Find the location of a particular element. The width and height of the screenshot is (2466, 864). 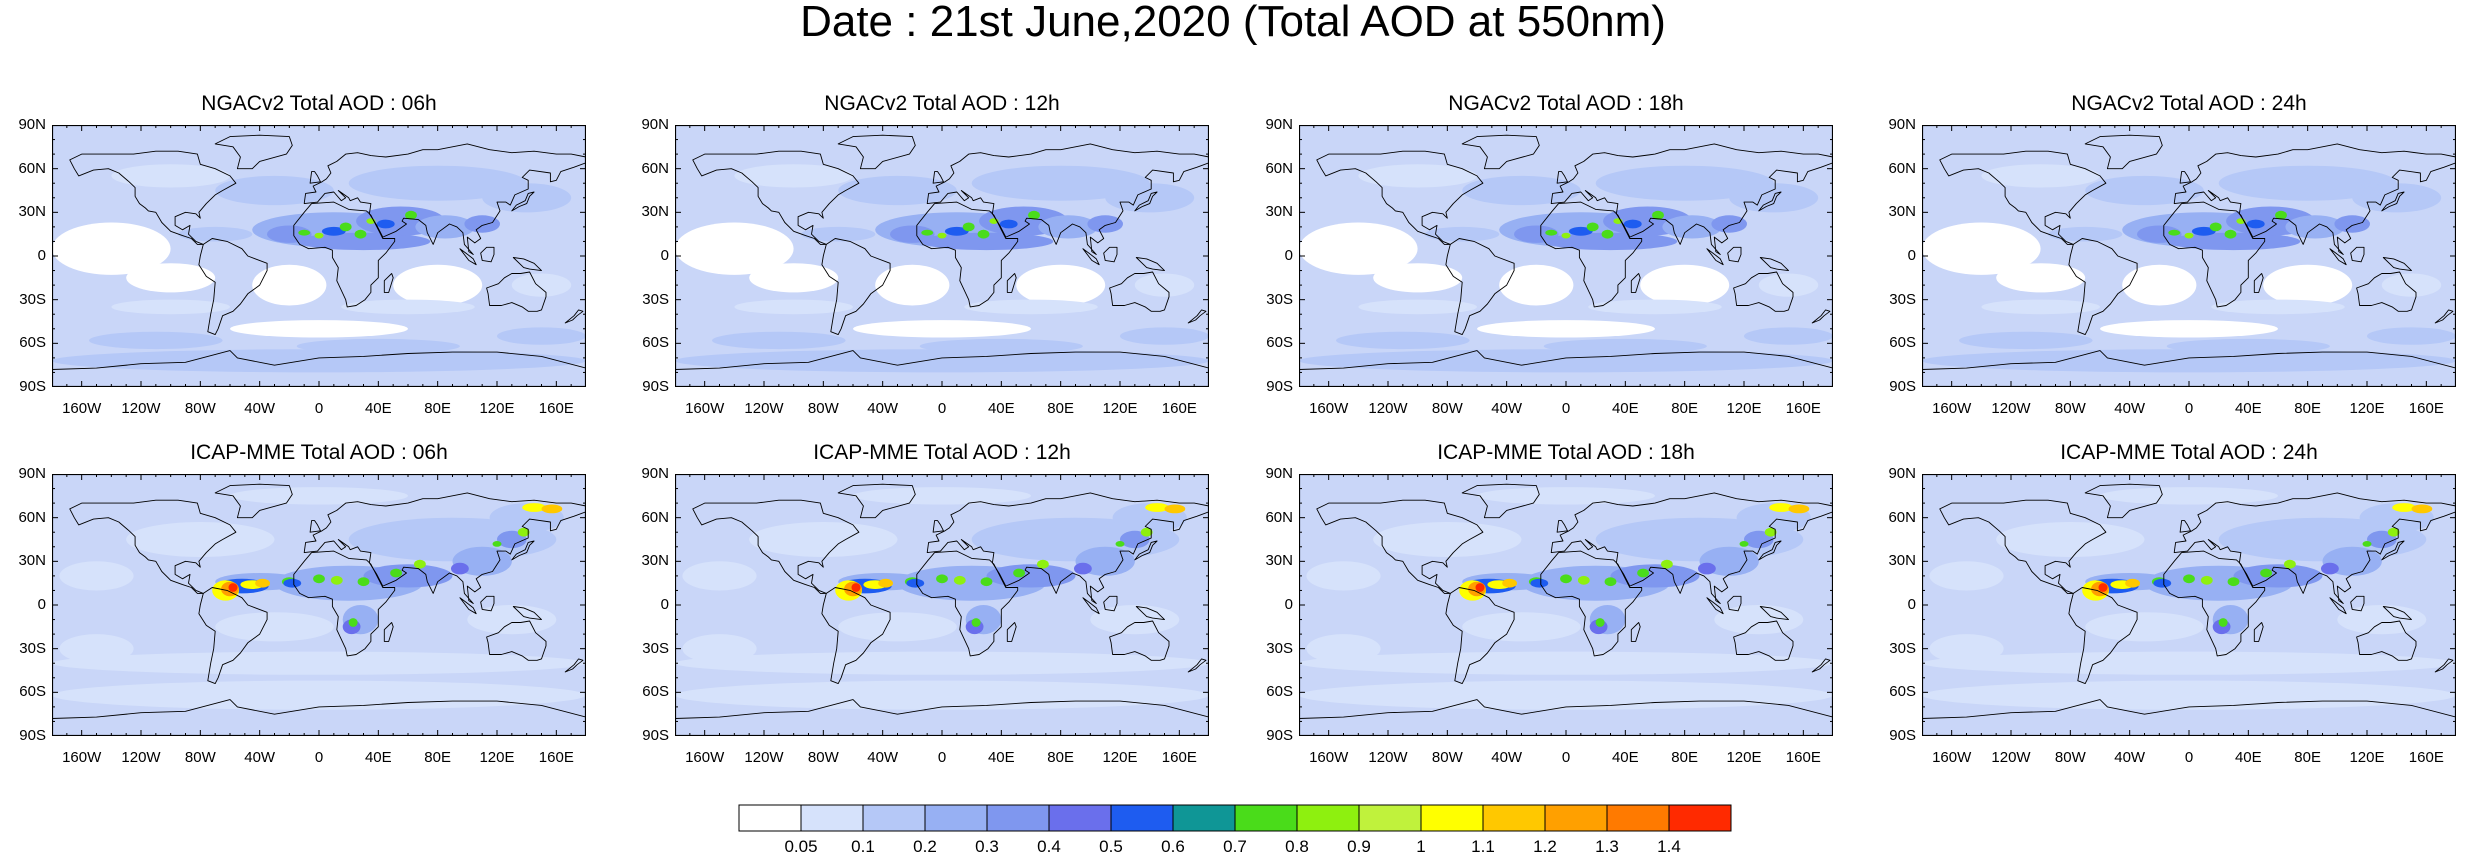

colorbar-label: 0.9 is located at coordinates (1359, 846).